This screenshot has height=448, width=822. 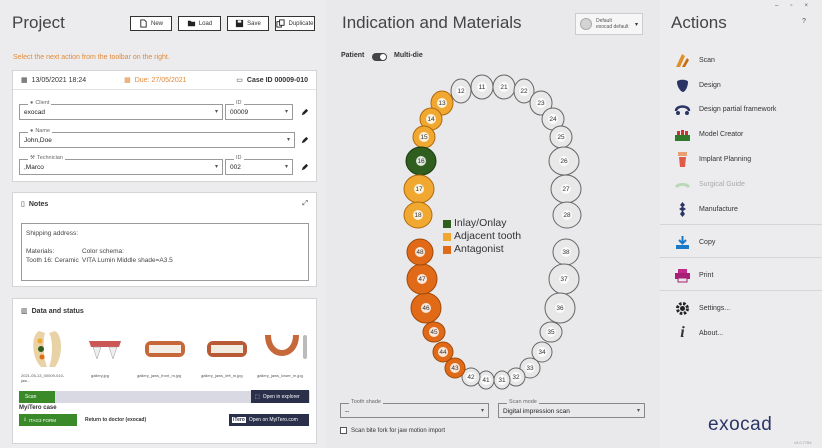 I want to click on tooth-label-44: 44, so click(x=443, y=352).